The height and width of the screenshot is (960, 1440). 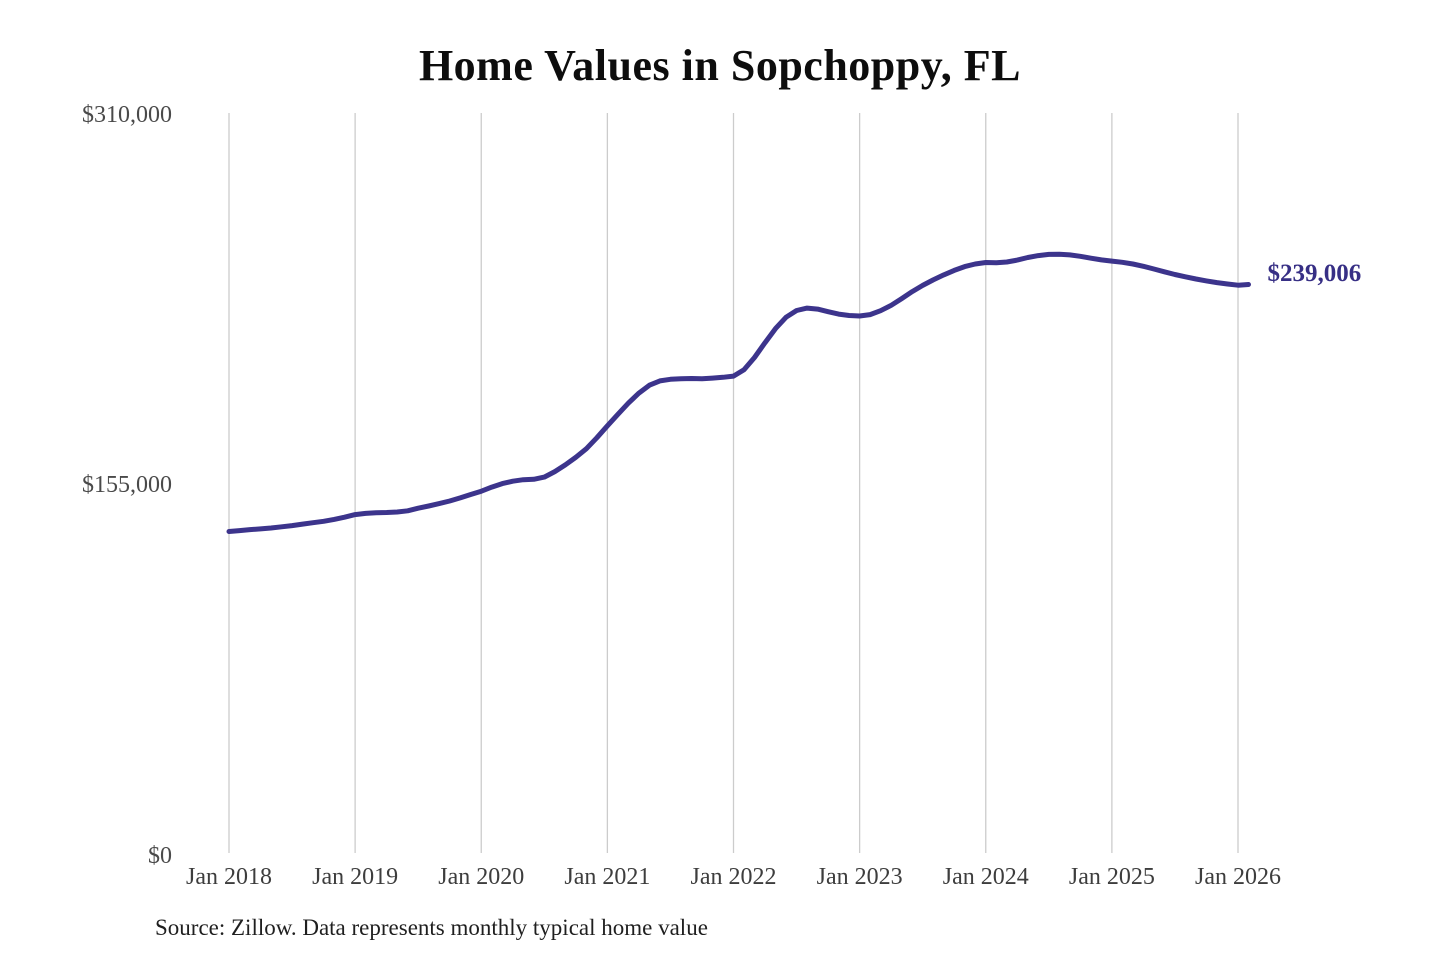 I want to click on x-axis-tick-jan-2024: Jan 2024, so click(x=985, y=877).